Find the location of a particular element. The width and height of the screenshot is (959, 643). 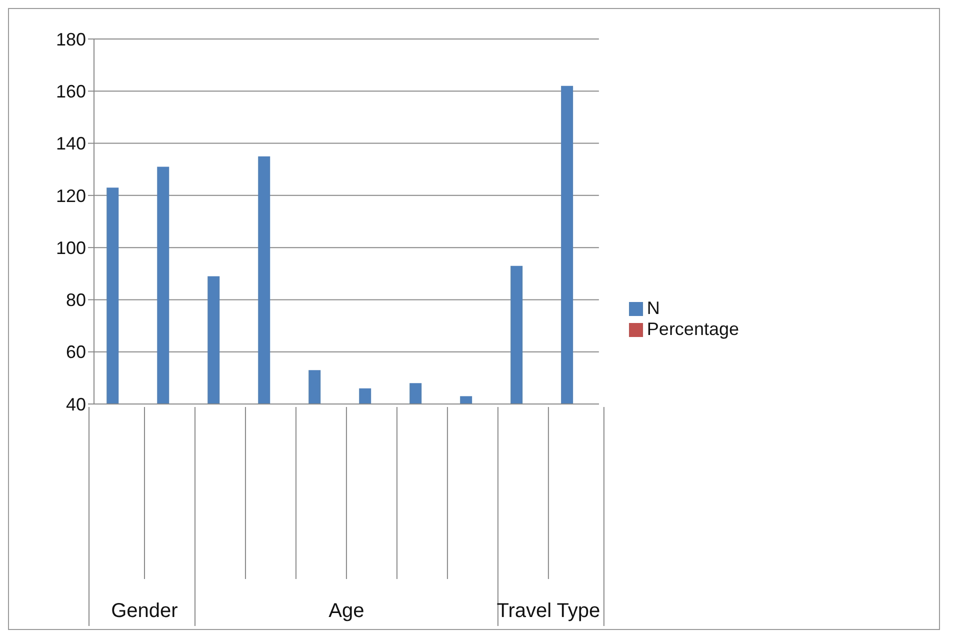

y-tick-label: 160 is located at coordinates (71, 92).